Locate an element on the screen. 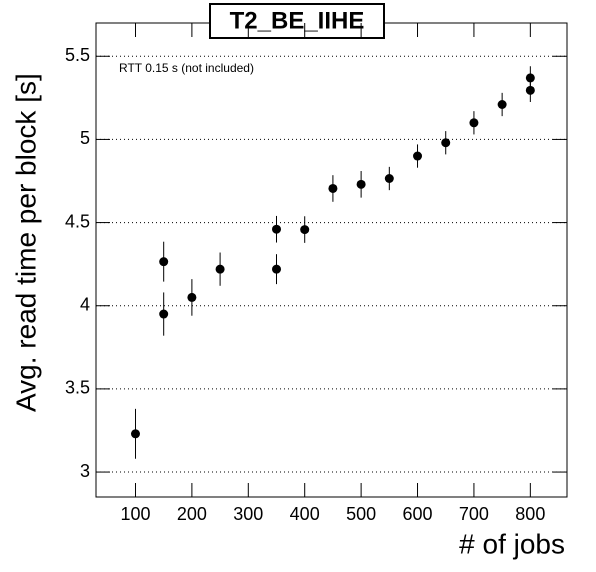  x-tick-label: 500 is located at coordinates (361, 514).